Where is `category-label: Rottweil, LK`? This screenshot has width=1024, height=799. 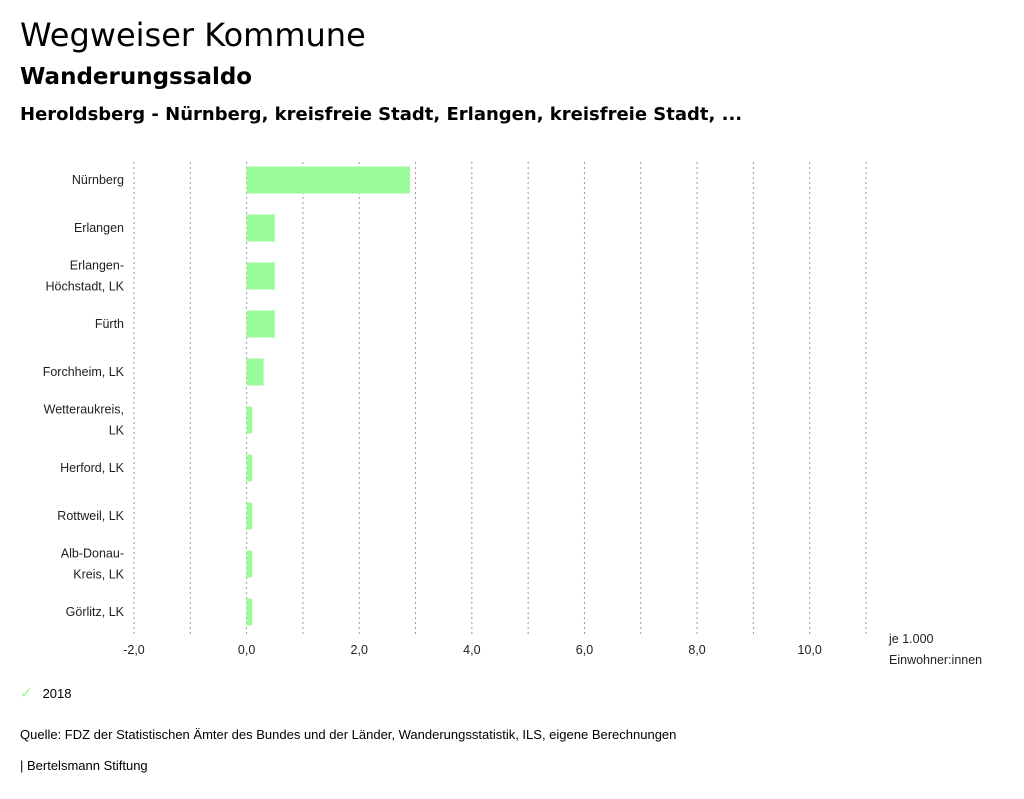 category-label: Rottweil, LK is located at coordinates (90, 516).